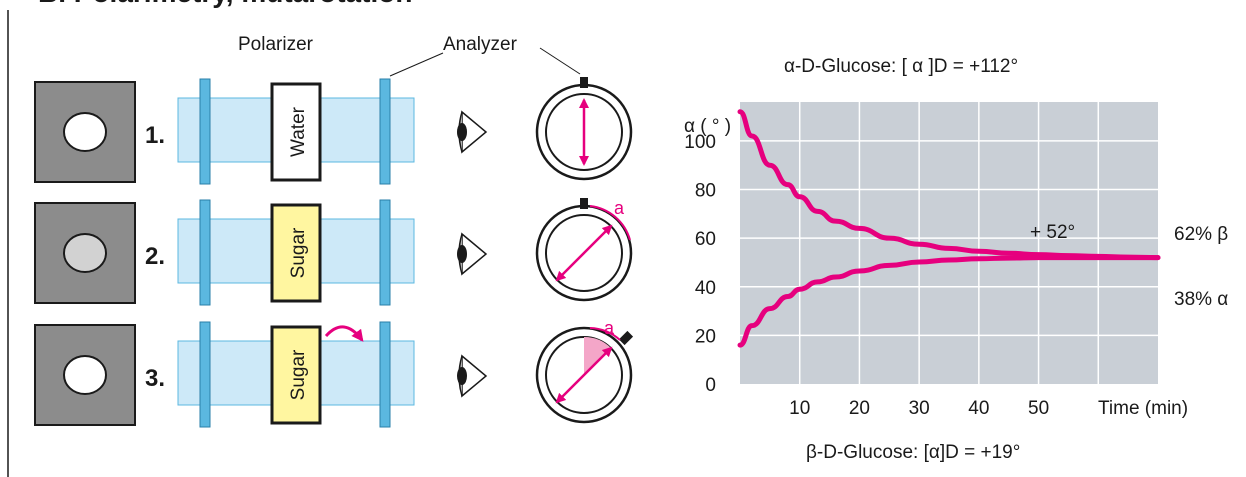 The image size is (1246, 477). Describe the element at coordinates (1201, 299) in the screenshot. I see `series-label-alpha: 38% α` at that location.